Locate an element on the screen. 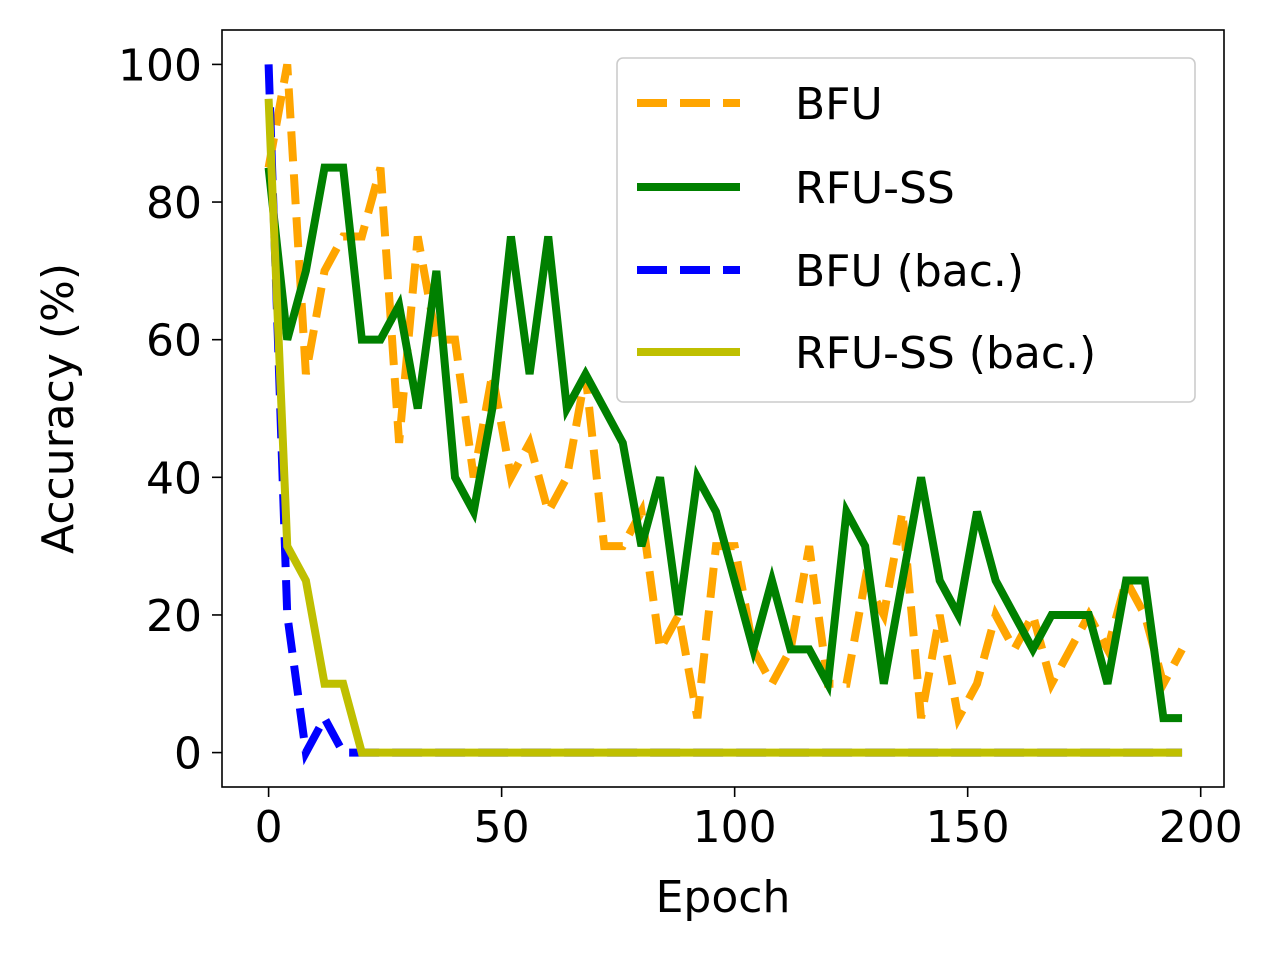  legend-label-rfu-ss-bac: RFU-SS (bac.) is located at coordinates (945, 353).